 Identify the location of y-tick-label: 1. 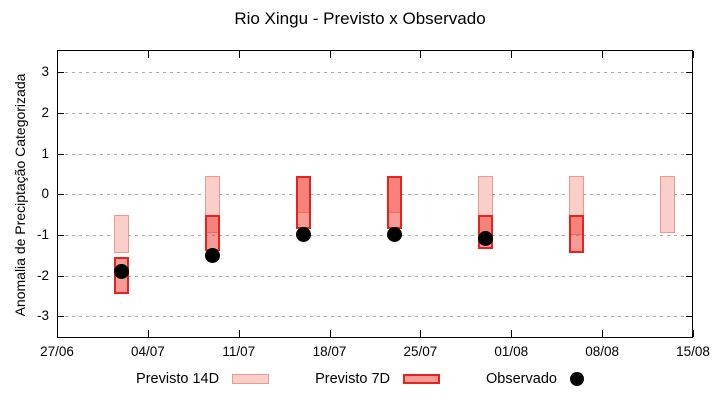
(45, 153).